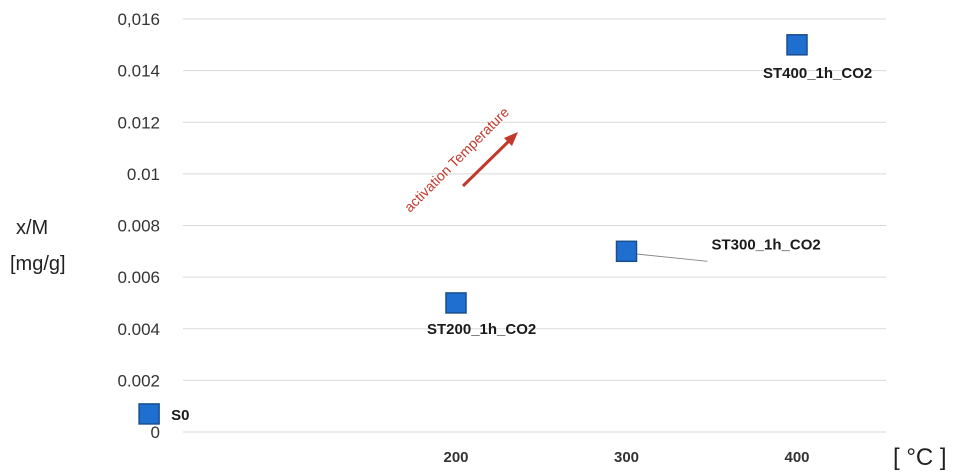 This screenshot has height=473, width=976. I want to click on y-tick-label: 0.008, so click(138, 226).